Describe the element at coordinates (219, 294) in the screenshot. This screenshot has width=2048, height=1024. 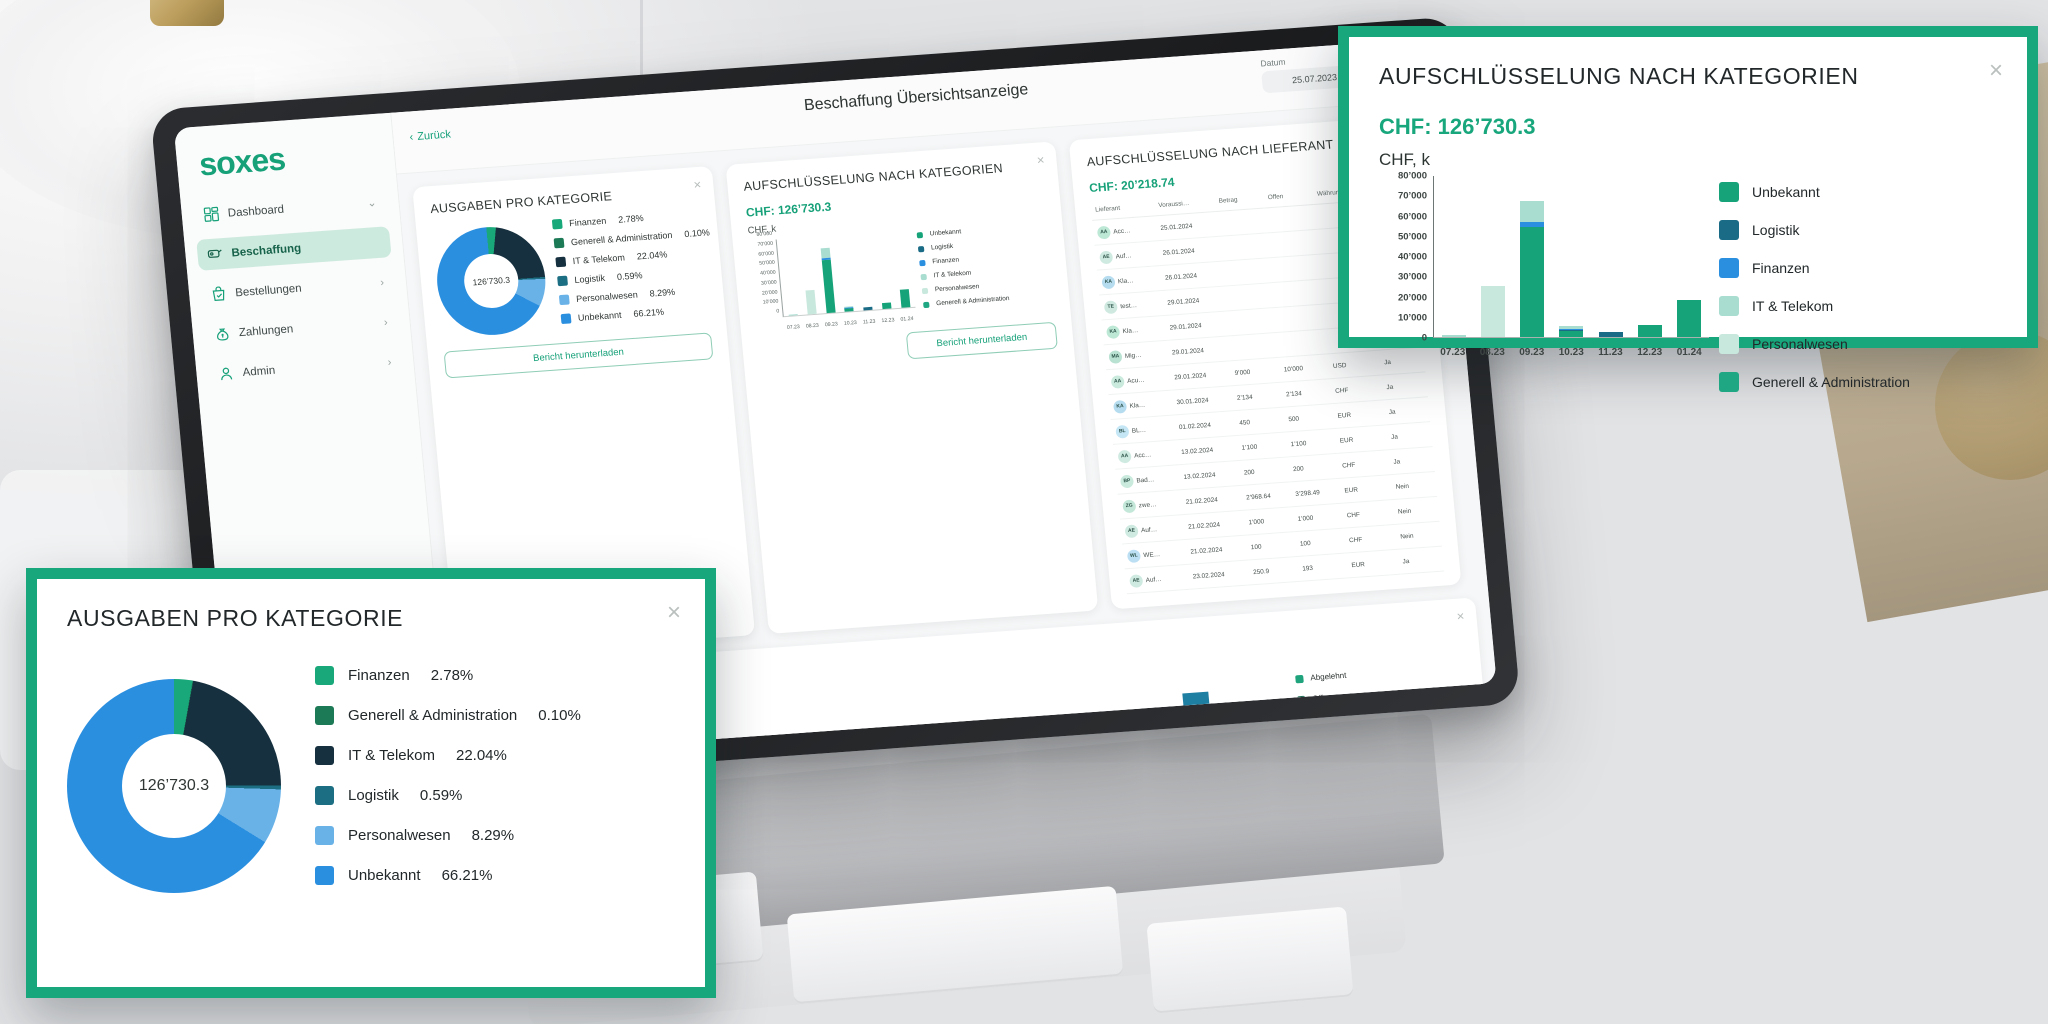
I see `bag-icon` at that location.